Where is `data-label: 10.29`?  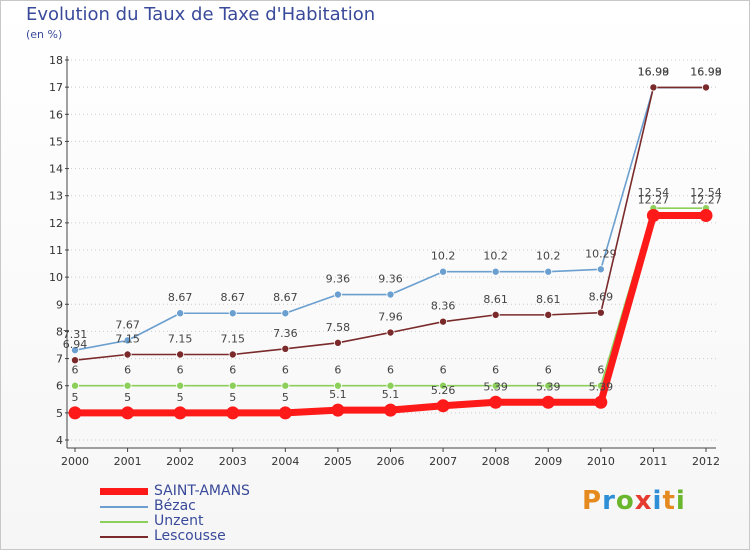
data-label: 10.29 is located at coordinates (601, 253).